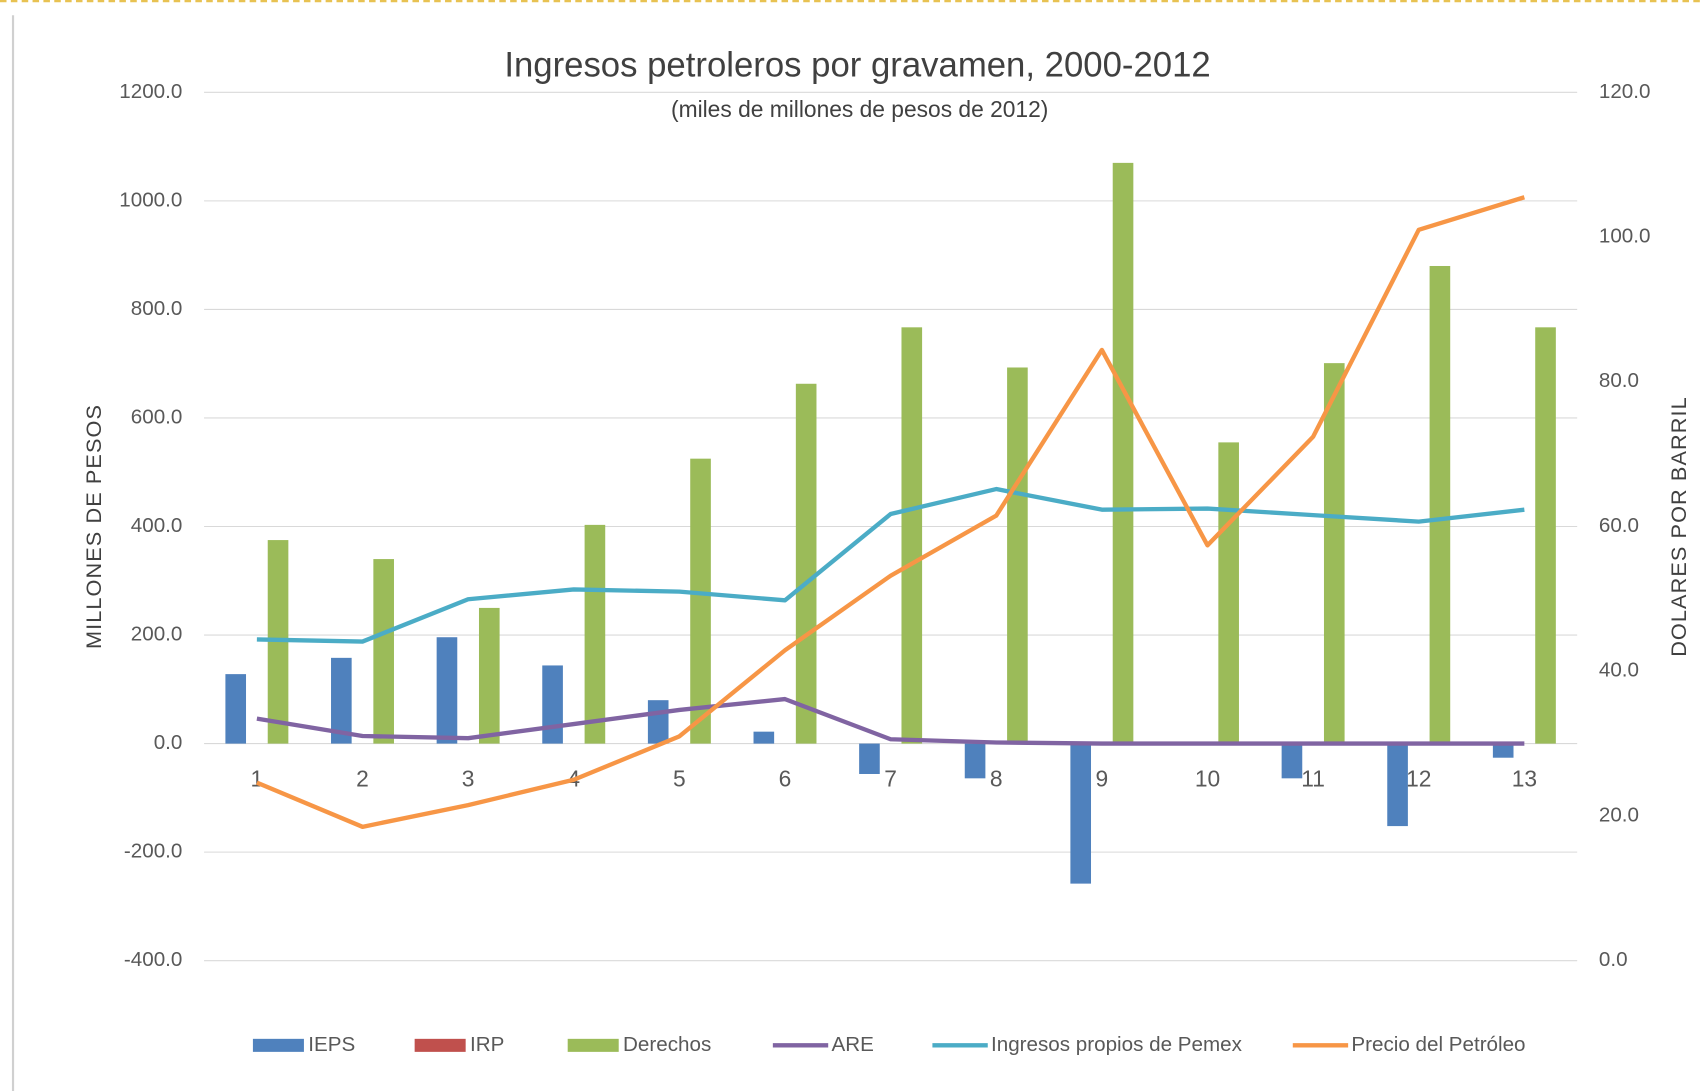 The width and height of the screenshot is (1702, 1091). Describe the element at coordinates (362, 779) in the screenshot. I see `x-tick-label: 2` at that location.